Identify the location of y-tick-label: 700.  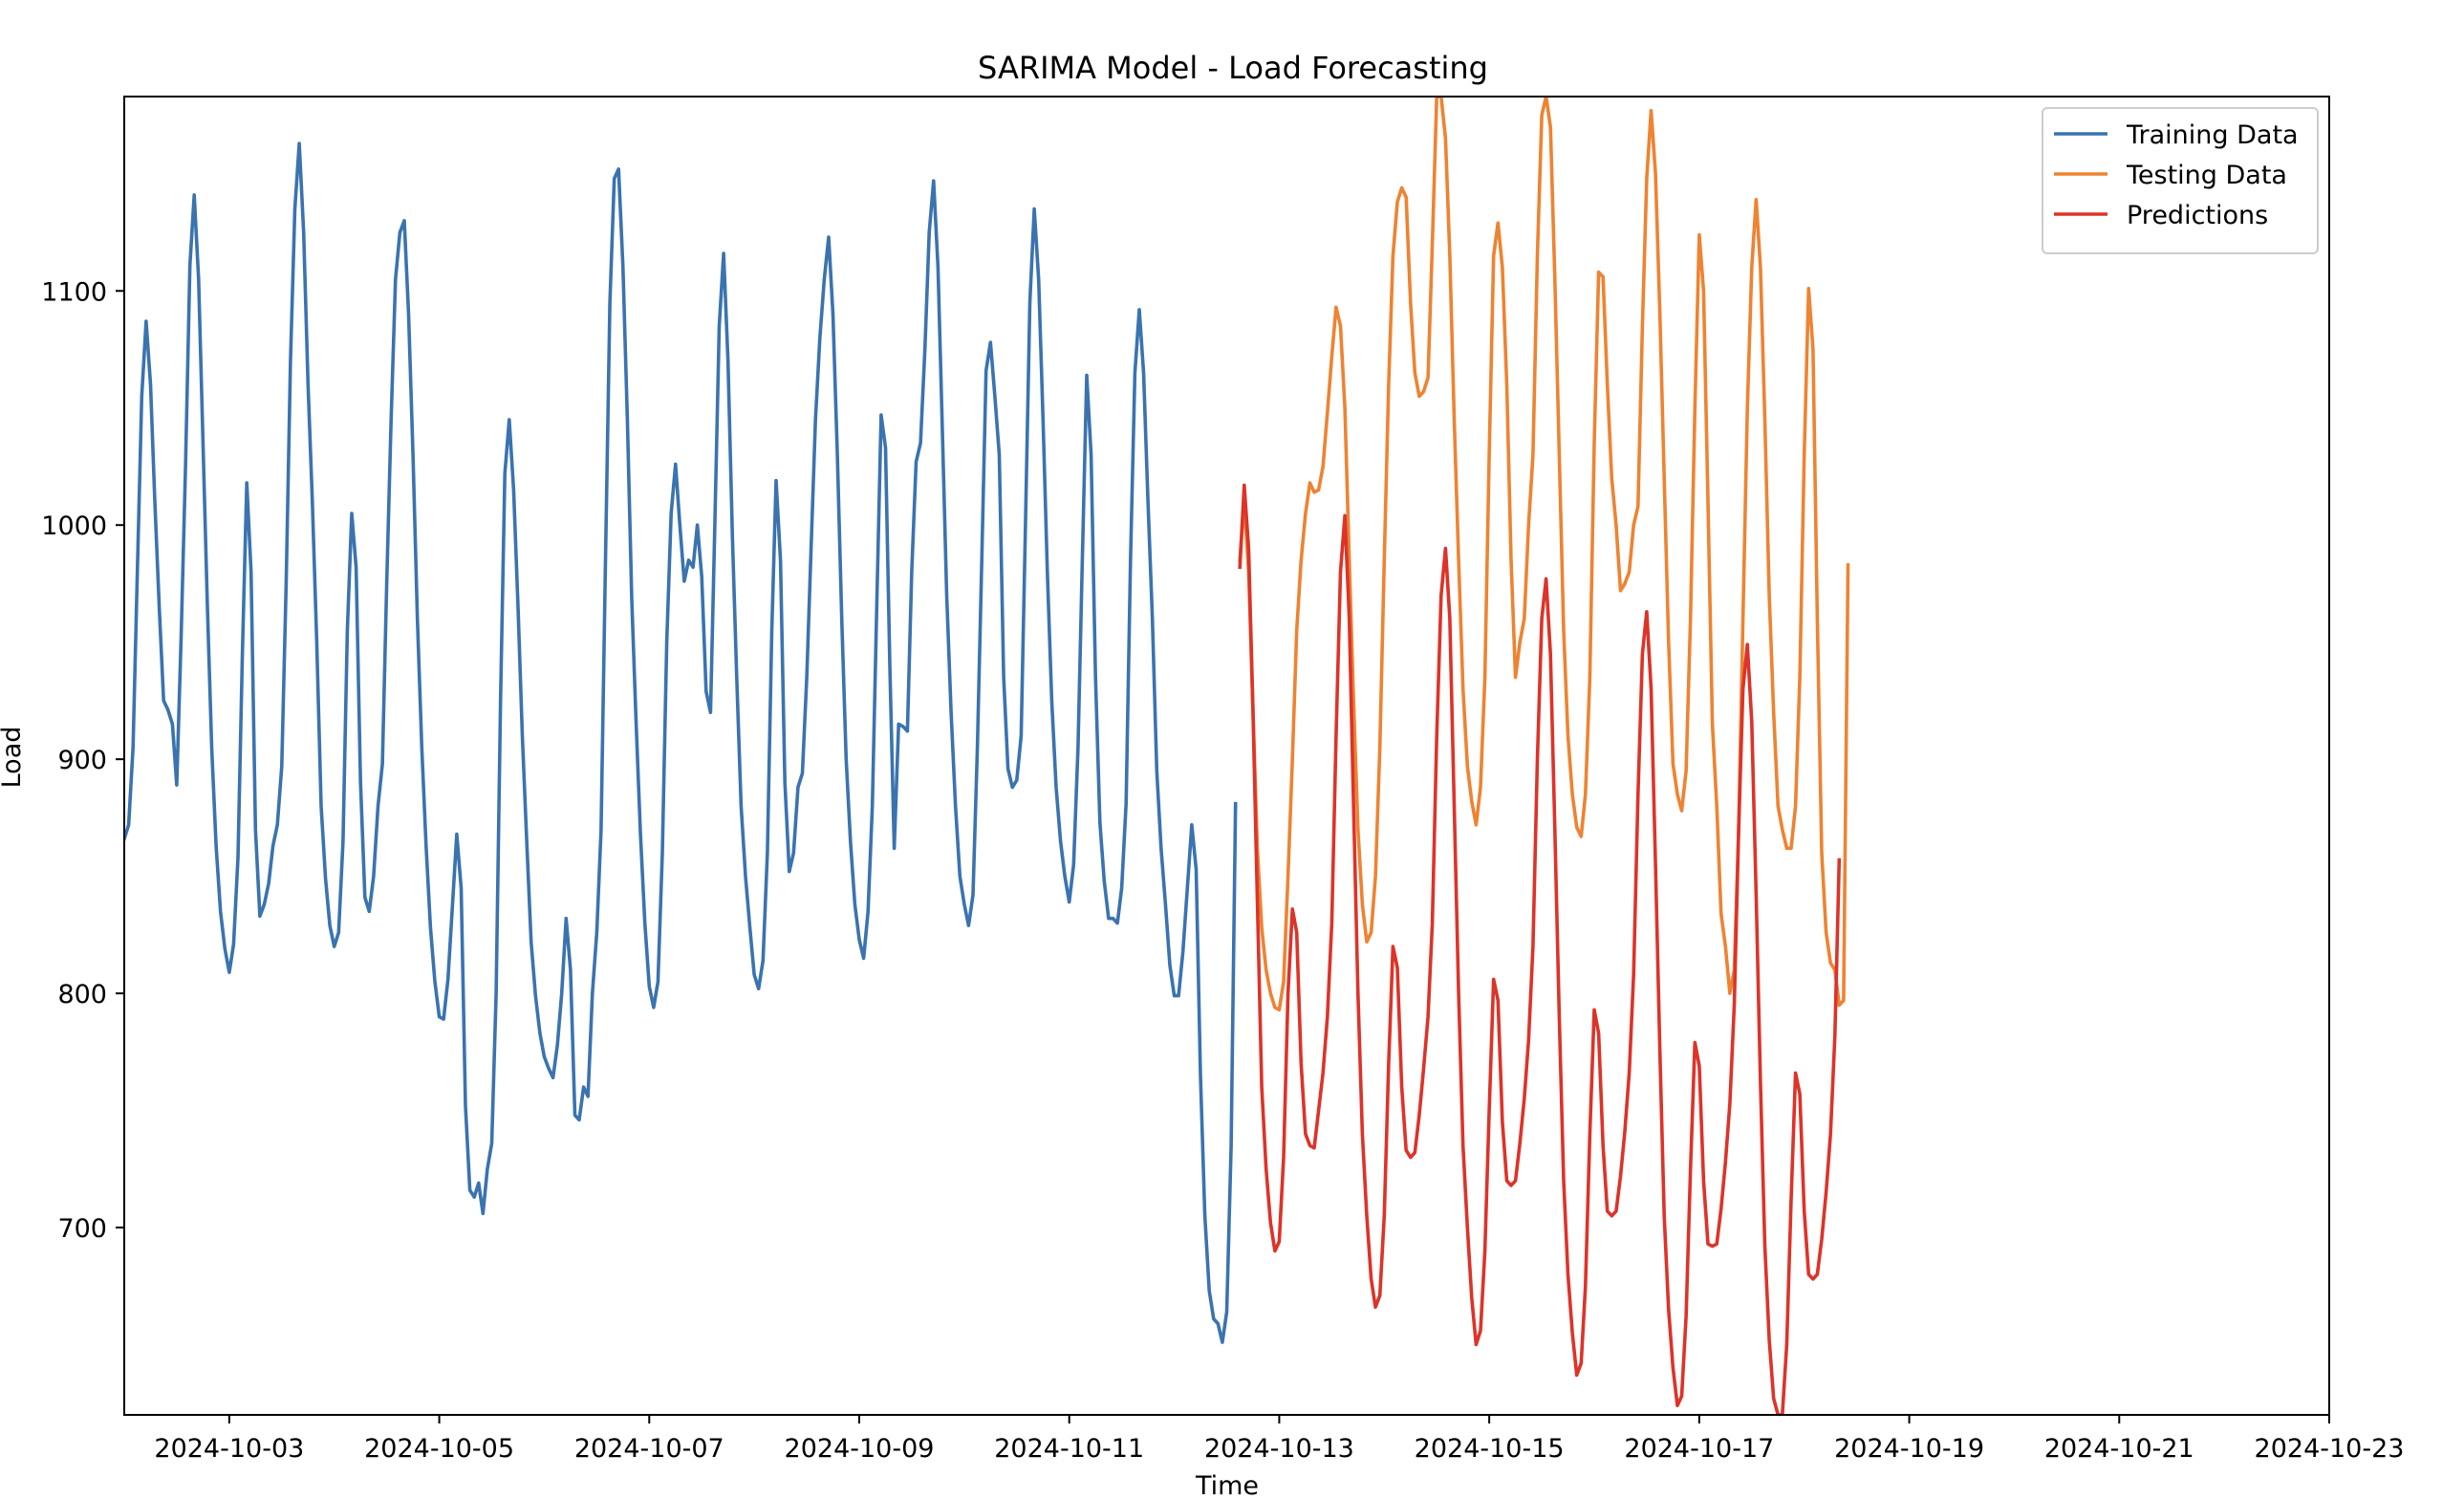
(82, 1229).